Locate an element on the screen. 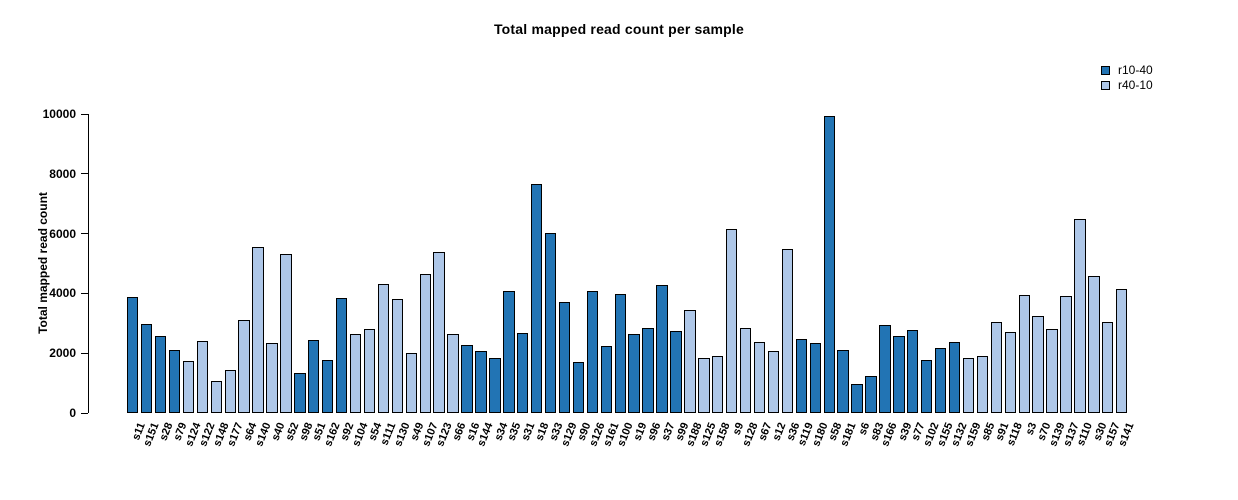 This screenshot has height=500, width=1238. y-tick-label: 10000 is located at coordinates (59, 114).